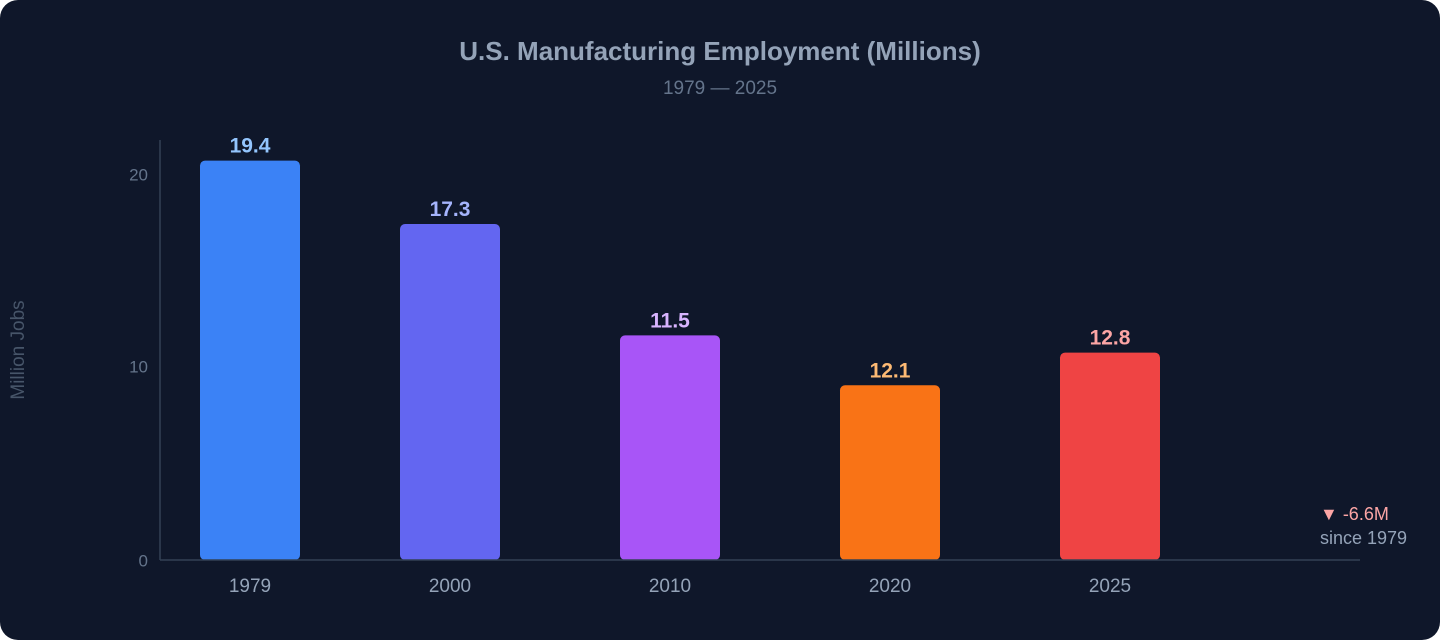  What do you see at coordinates (890, 586) in the screenshot?
I see `x-tick-label-2020: 2020` at bounding box center [890, 586].